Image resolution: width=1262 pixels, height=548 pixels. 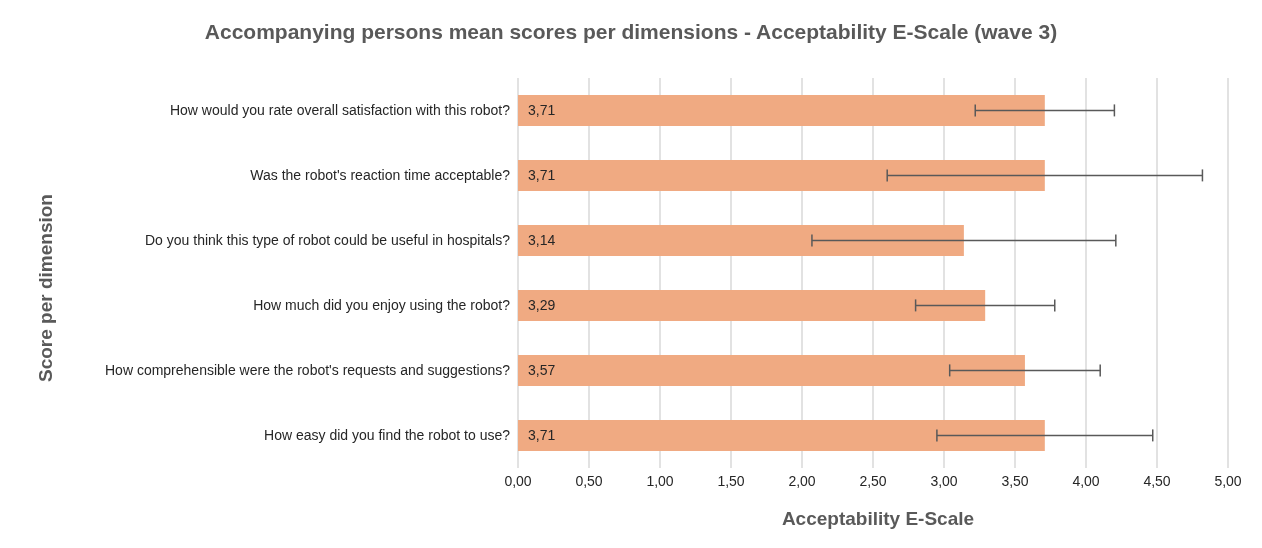 What do you see at coordinates (802, 480) in the screenshot?
I see `x-tick-label: 2,00` at bounding box center [802, 480].